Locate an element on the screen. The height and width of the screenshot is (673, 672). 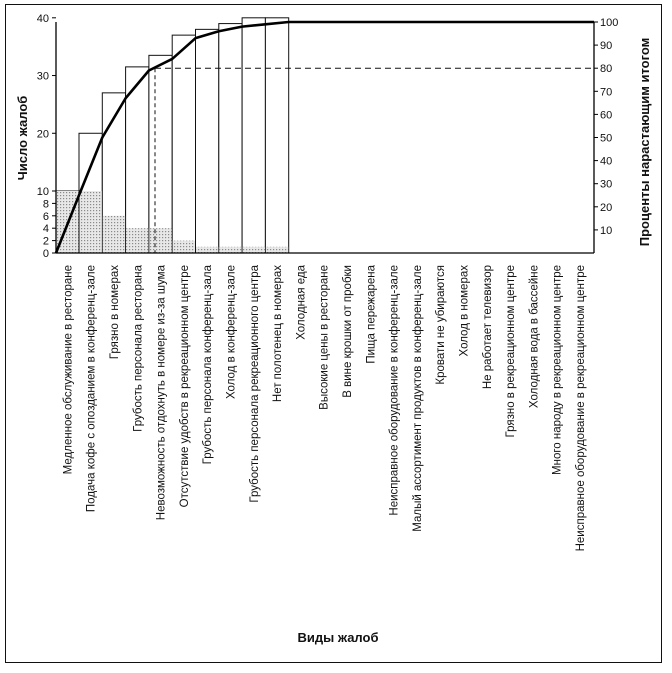
category-label: Грубость персонала конференц-зала is located at coordinates (208, 364).